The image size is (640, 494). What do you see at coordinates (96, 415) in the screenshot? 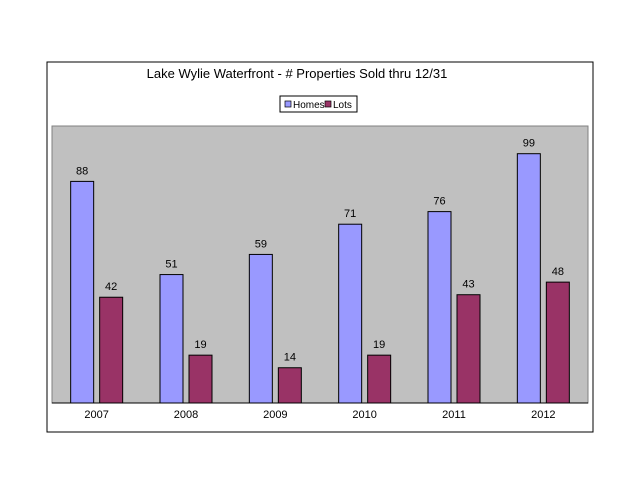
I see `x-tick-label: 2007` at bounding box center [96, 415].